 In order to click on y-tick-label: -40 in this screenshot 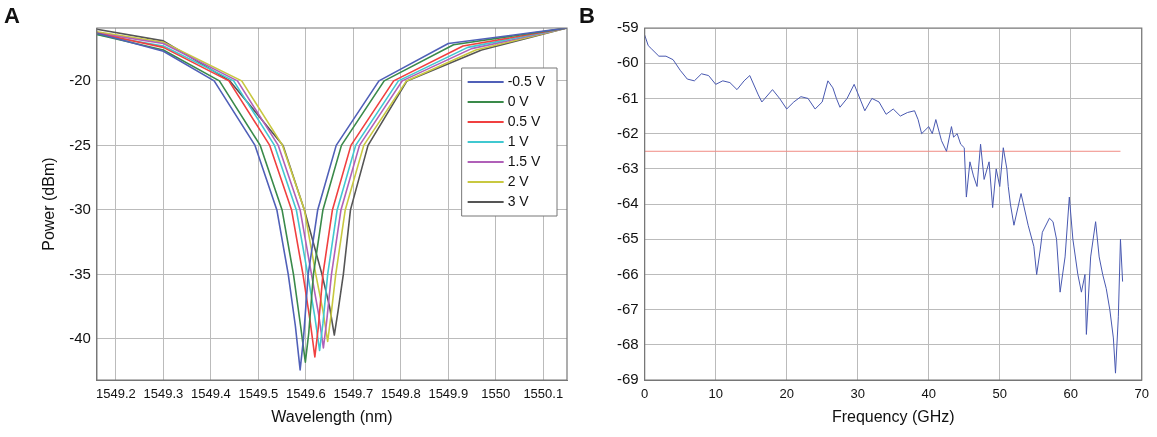, I will do `click(80, 338)`.